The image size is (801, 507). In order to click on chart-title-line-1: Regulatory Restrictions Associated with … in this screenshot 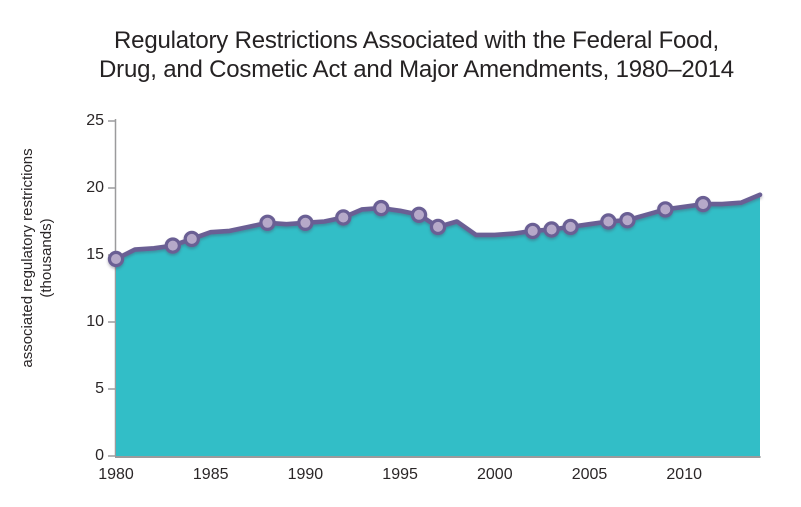, I will do `click(416, 40)`.